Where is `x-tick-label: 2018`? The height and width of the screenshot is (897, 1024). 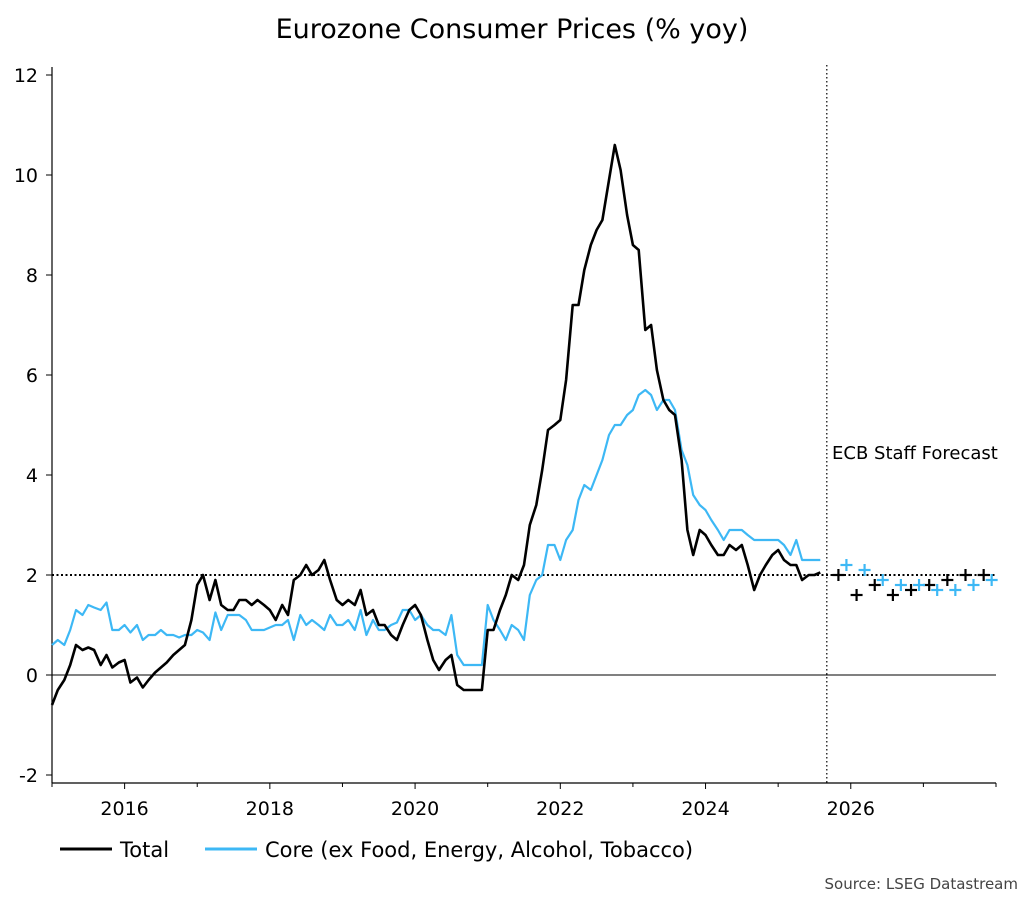
x-tick-label: 2018 is located at coordinates (270, 809).